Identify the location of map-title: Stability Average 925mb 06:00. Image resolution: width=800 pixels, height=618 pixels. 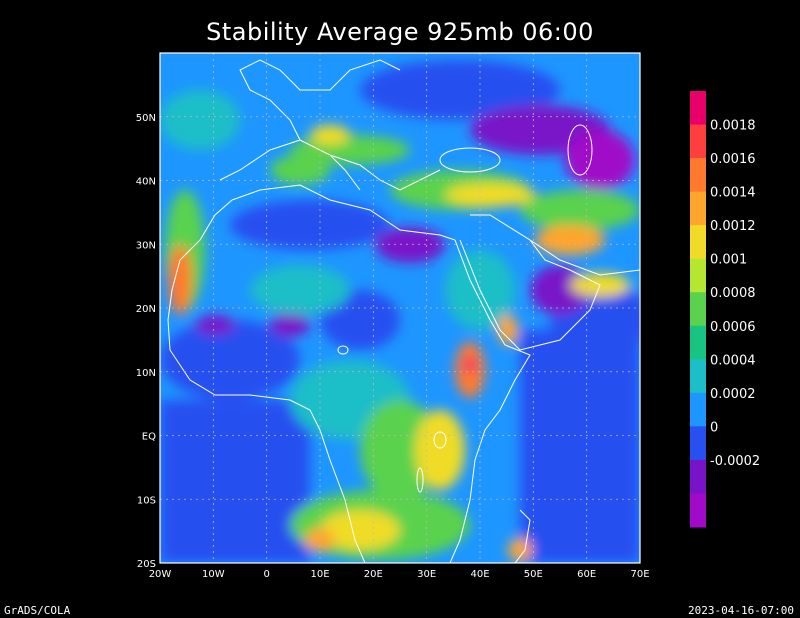
(400, 32).